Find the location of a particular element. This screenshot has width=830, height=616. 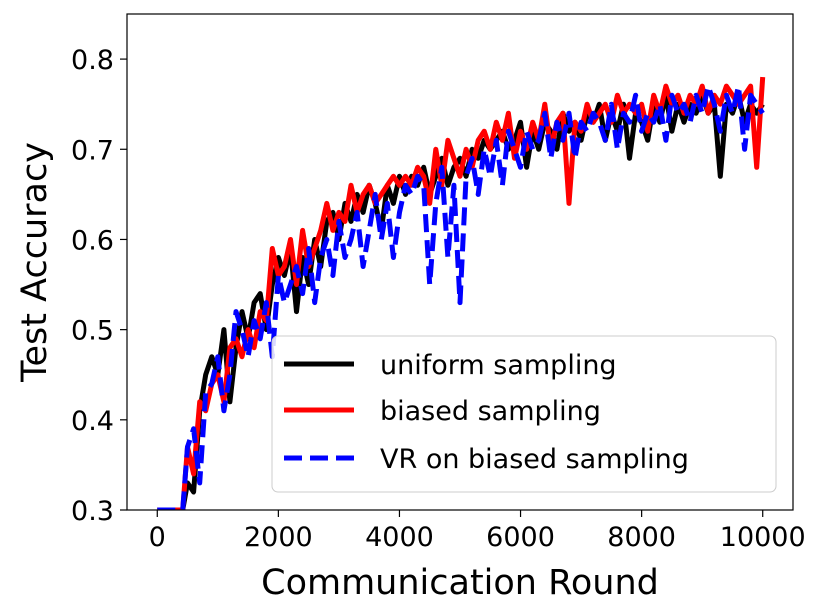

x-tick-label: 6000 is located at coordinates (520, 537).